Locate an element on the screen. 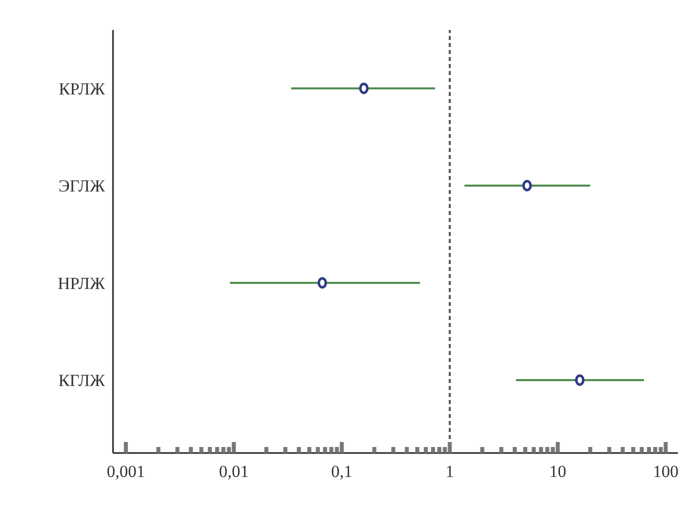 This screenshot has height=523, width=700. y-tick-label: ЭГЛЖ is located at coordinates (82, 186).